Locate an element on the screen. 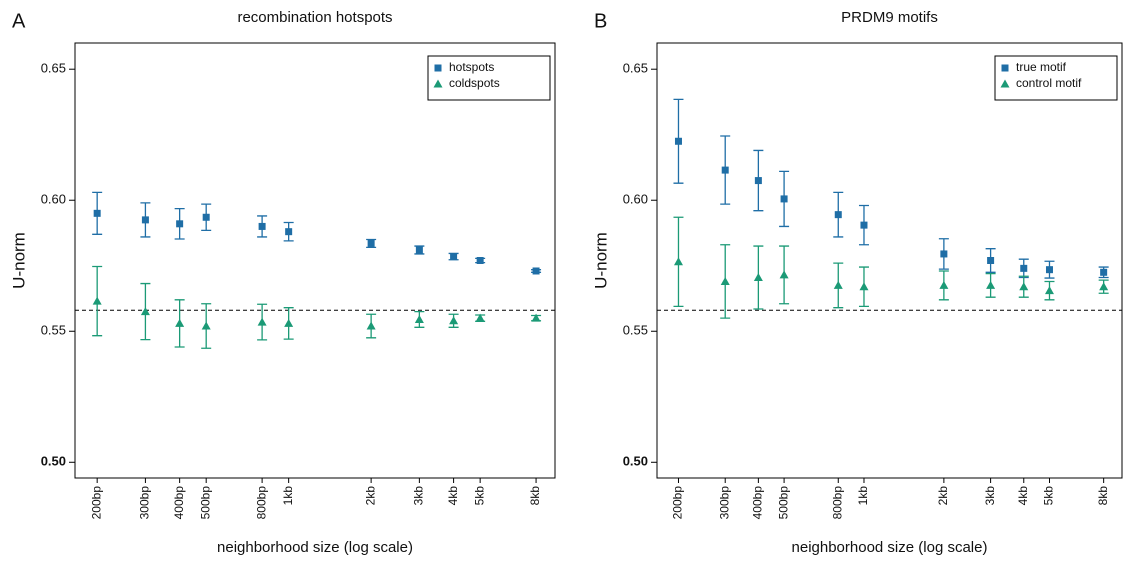 The image size is (1125, 561). legend-label: control motif is located at coordinates (1049, 83).